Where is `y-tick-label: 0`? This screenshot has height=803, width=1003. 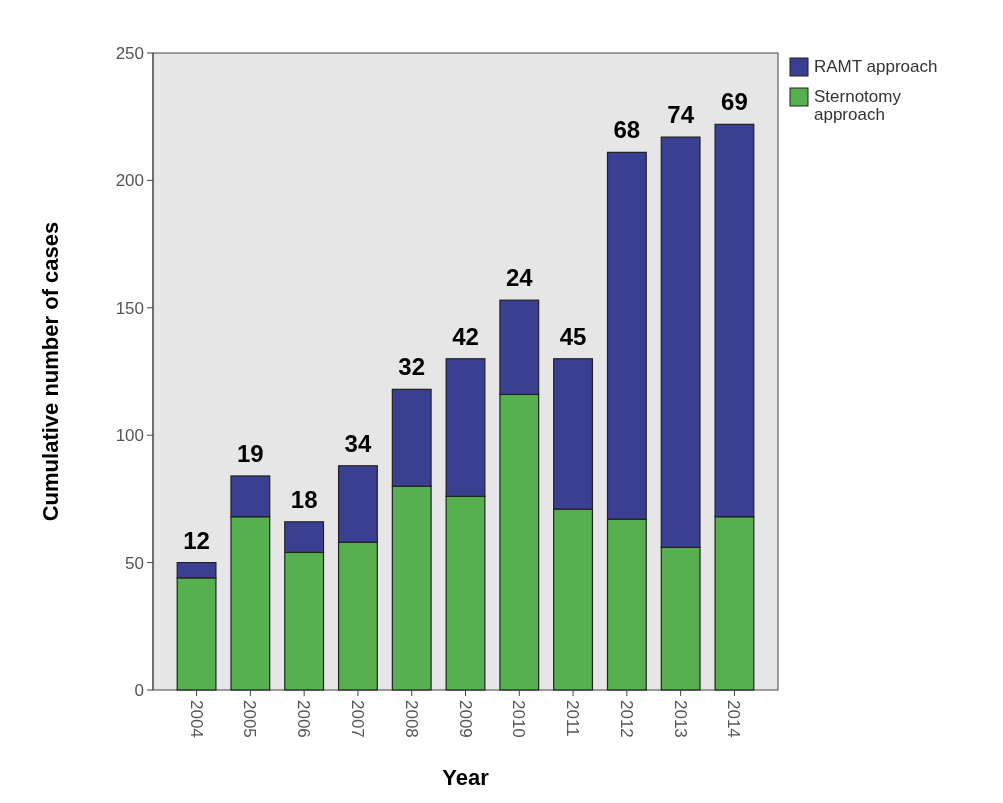
y-tick-label: 0 is located at coordinates (139, 690).